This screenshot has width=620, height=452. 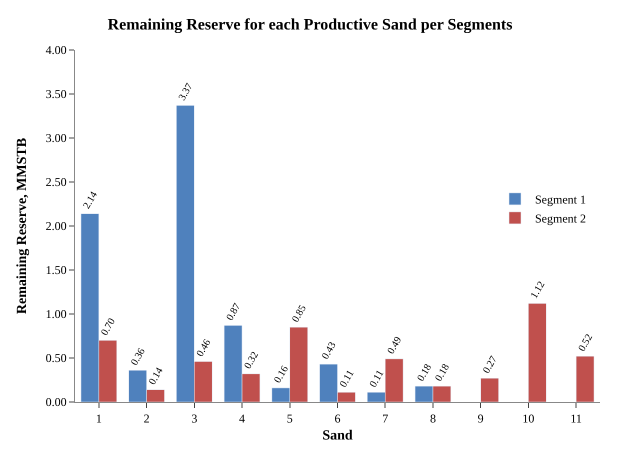 What do you see at coordinates (252, 361) in the screenshot?
I see `data-label: 0.32` at bounding box center [252, 361].